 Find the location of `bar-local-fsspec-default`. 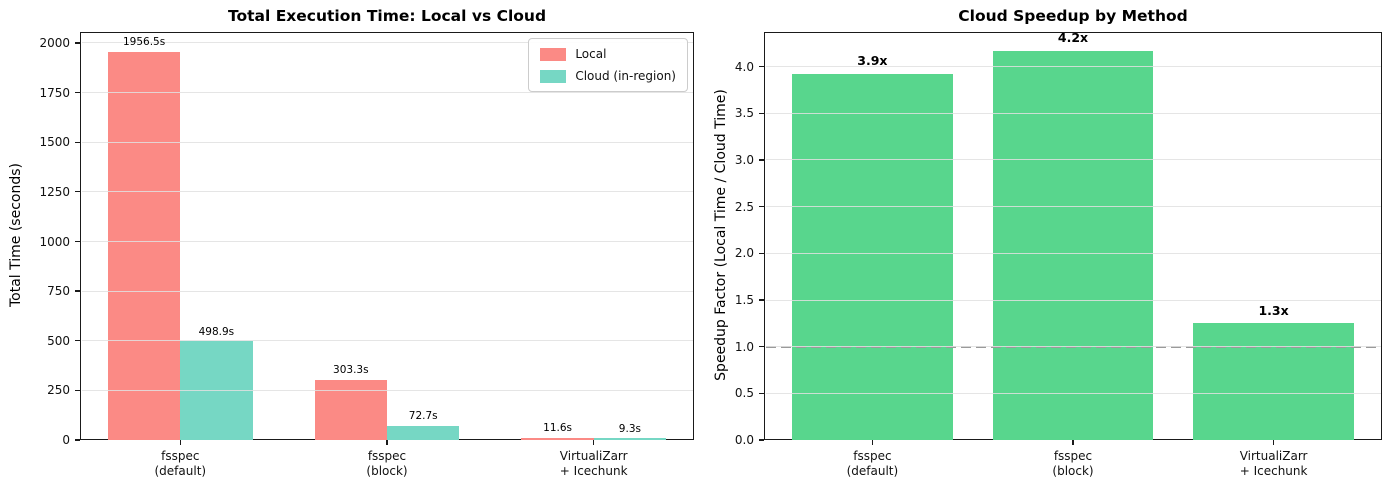

bar-local-fsspec-default is located at coordinates (144, 245).